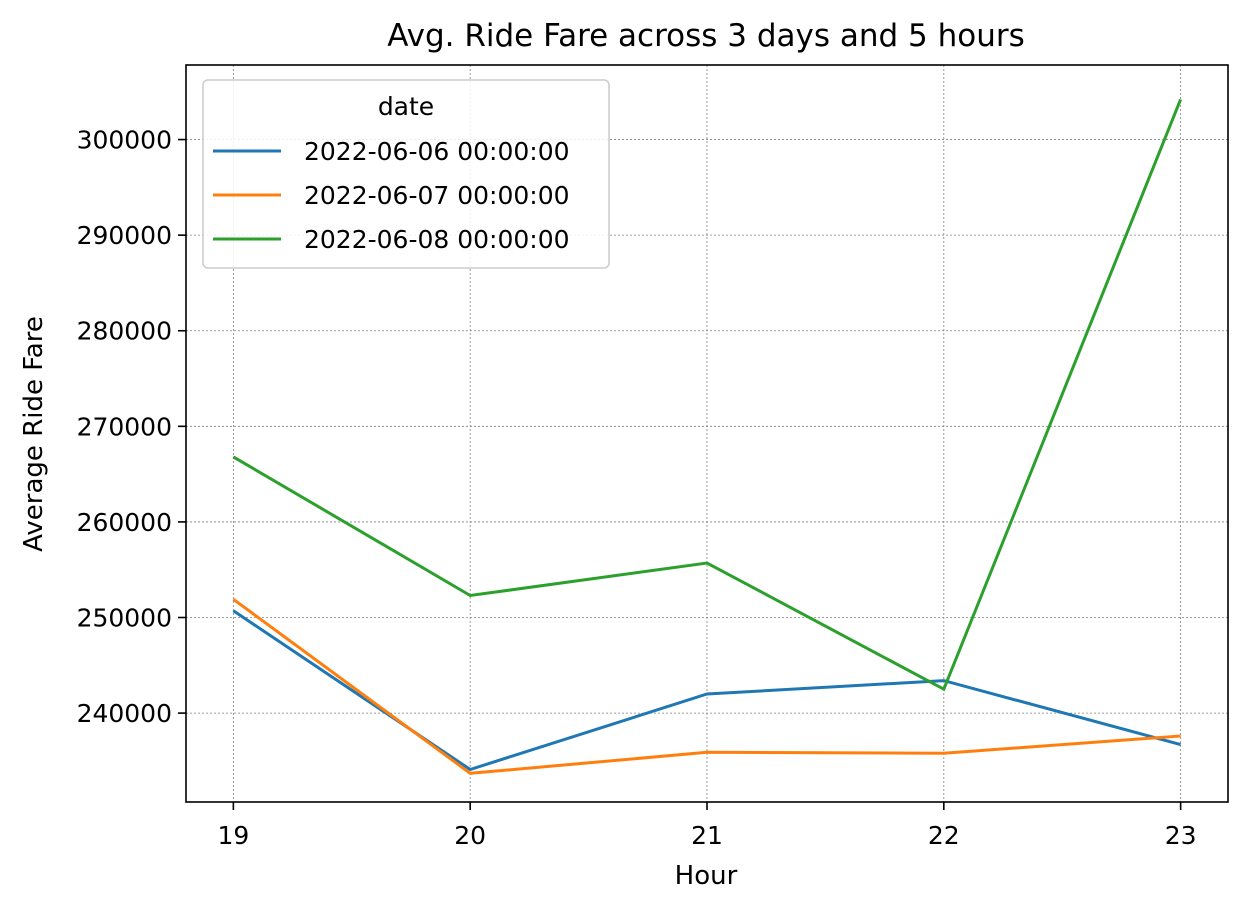 This screenshot has height=909, width=1246. I want to click on y-tick-label: 240000, so click(124, 713).